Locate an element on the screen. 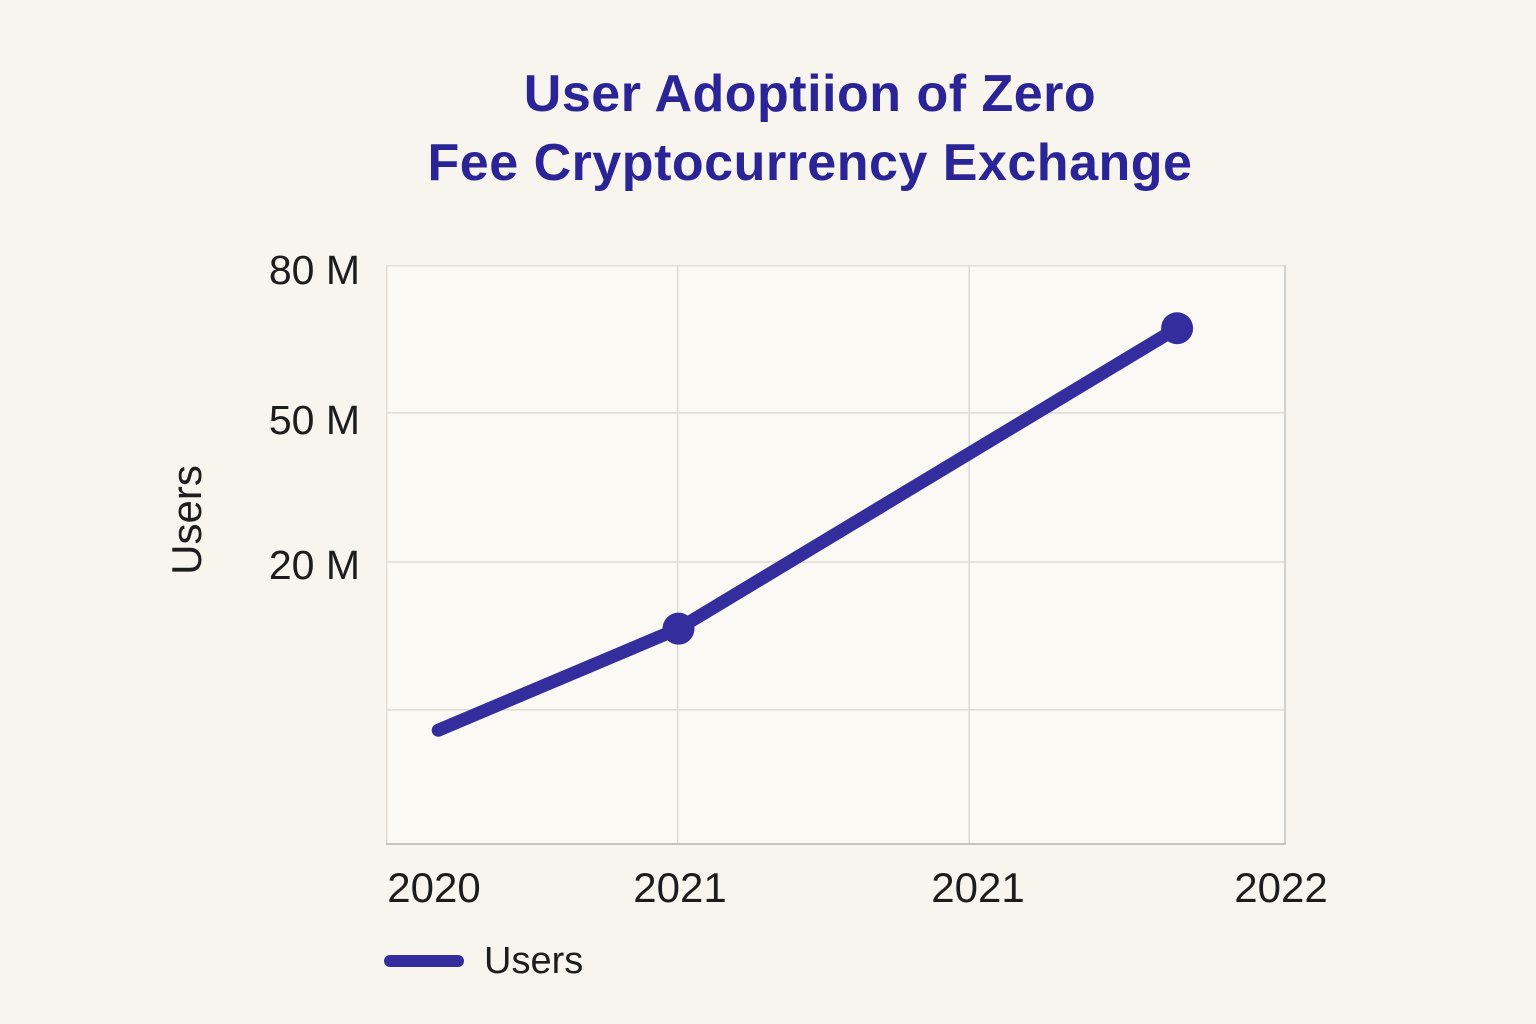  x-tick-2021-b: 2021 is located at coordinates (978, 887).